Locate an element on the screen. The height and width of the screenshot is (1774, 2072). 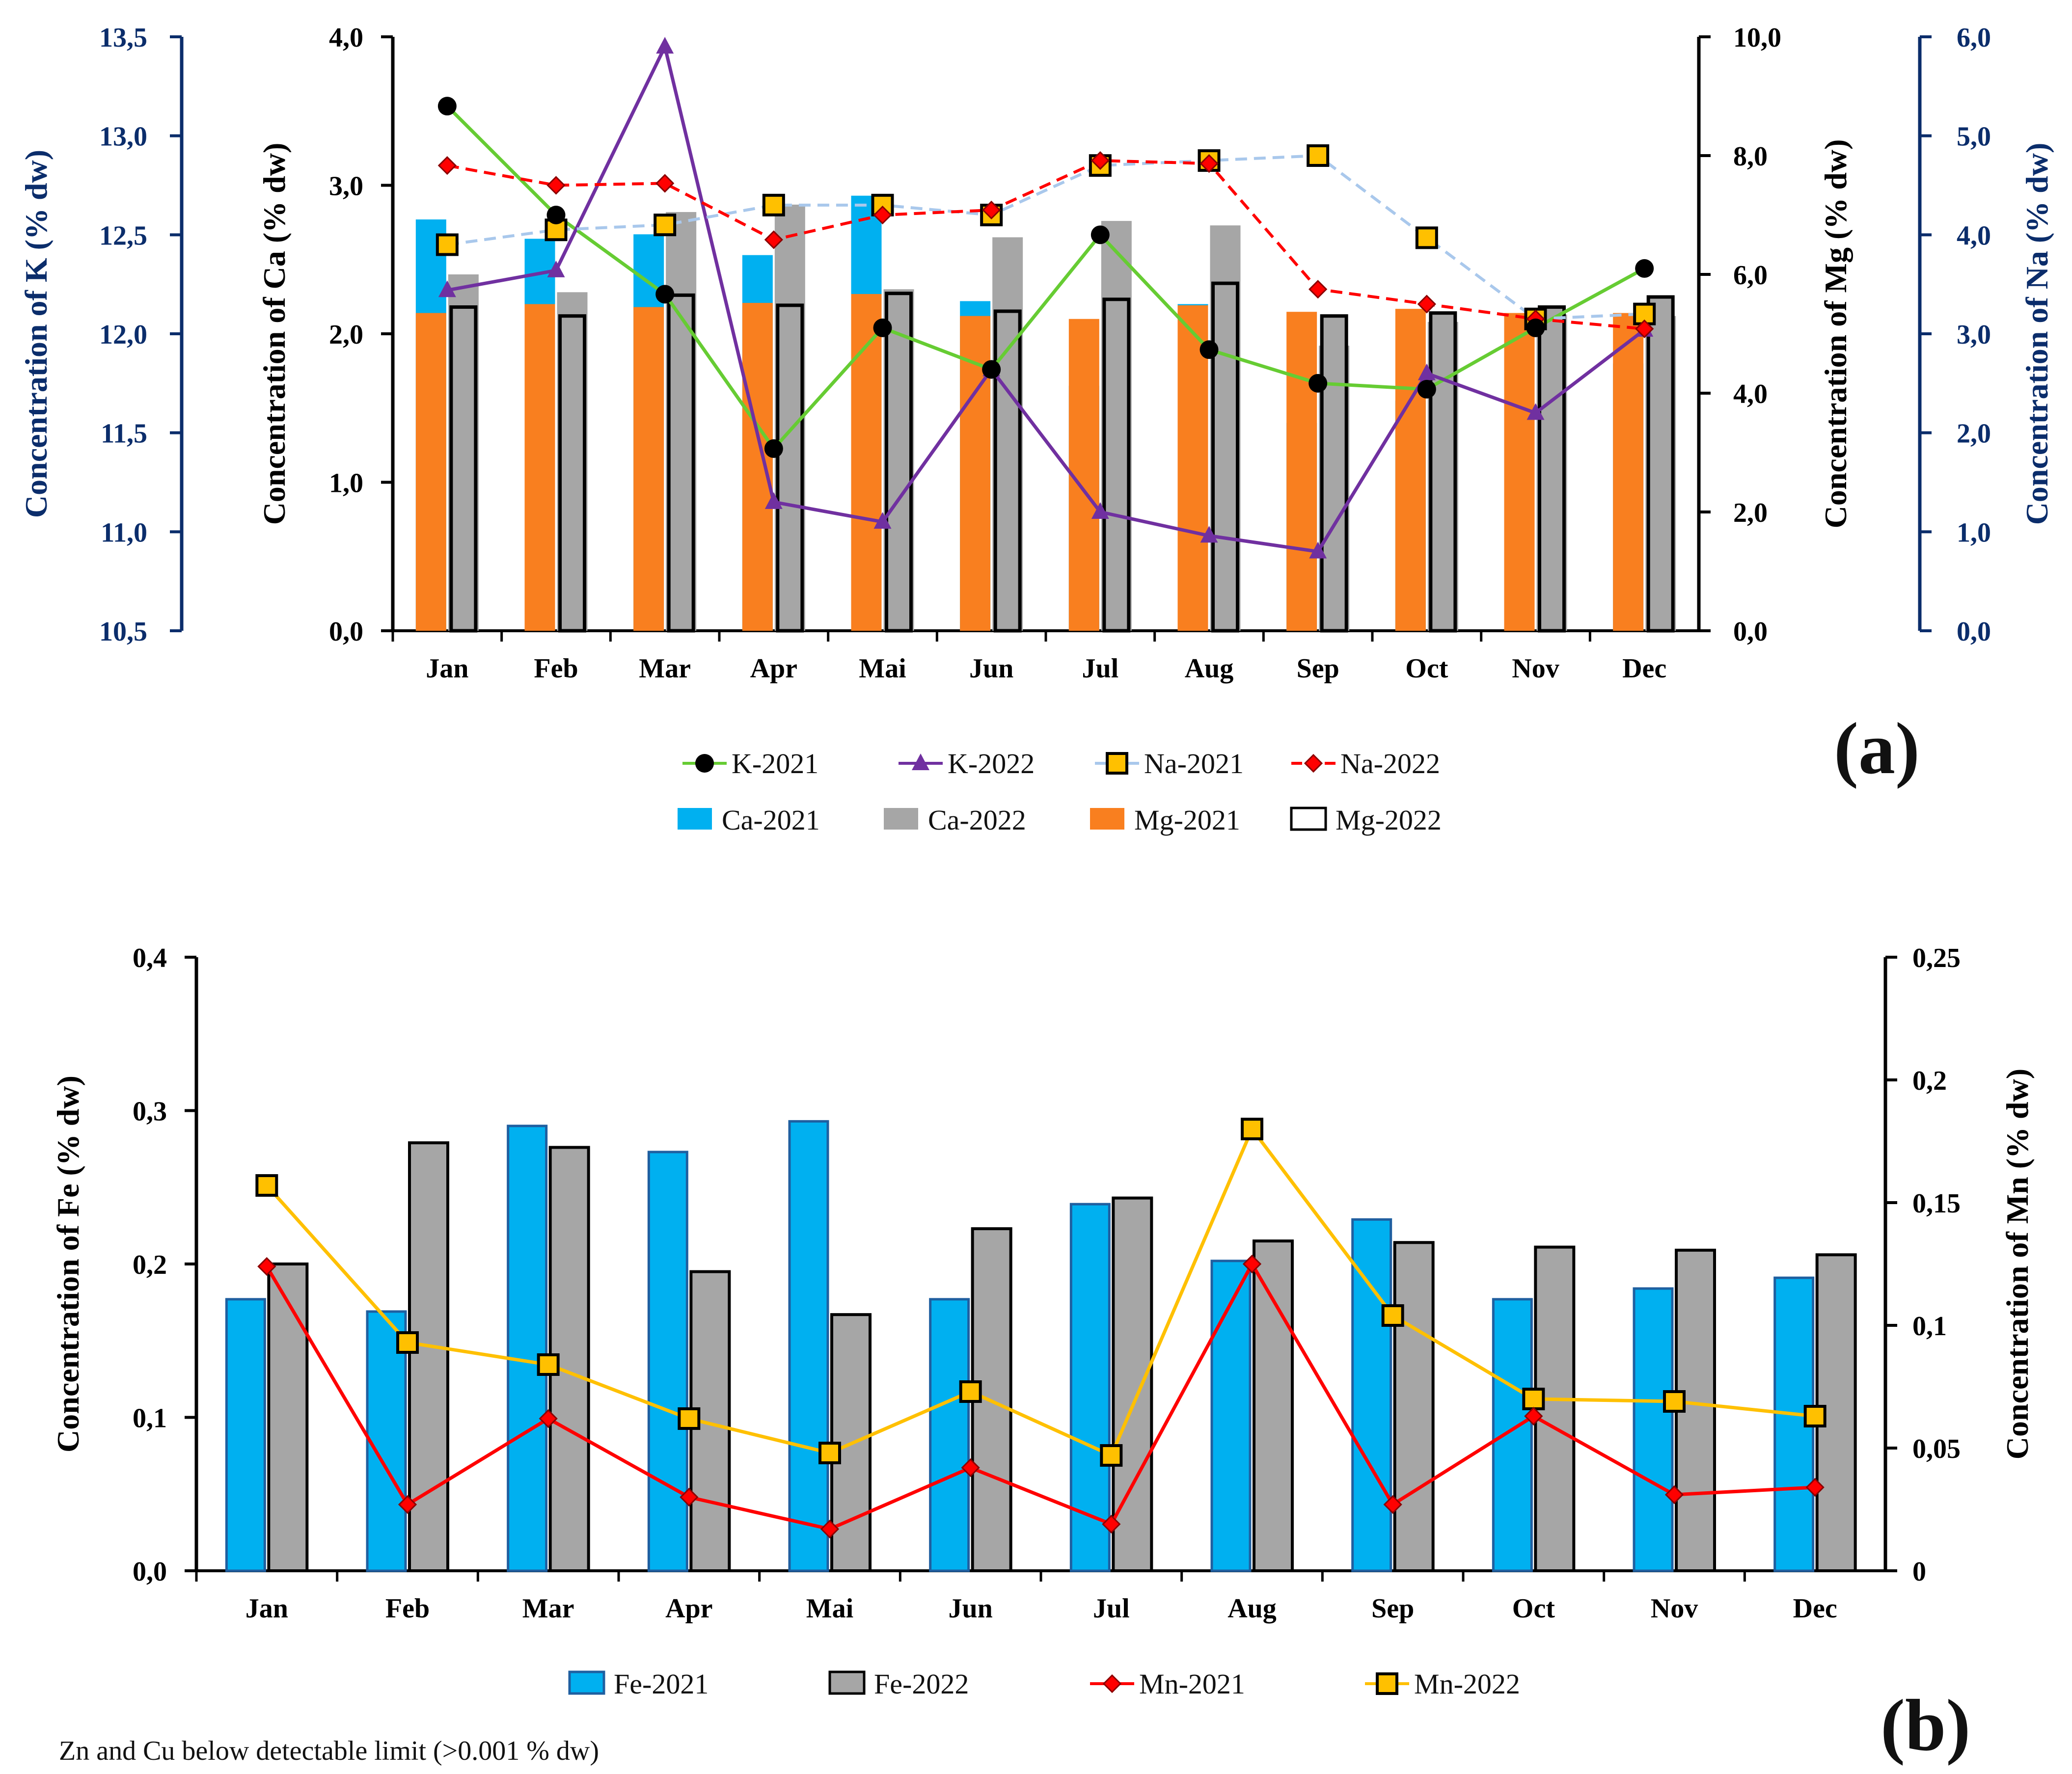
legend-ca-2022: Ca-2022 is located at coordinates (955, 820).